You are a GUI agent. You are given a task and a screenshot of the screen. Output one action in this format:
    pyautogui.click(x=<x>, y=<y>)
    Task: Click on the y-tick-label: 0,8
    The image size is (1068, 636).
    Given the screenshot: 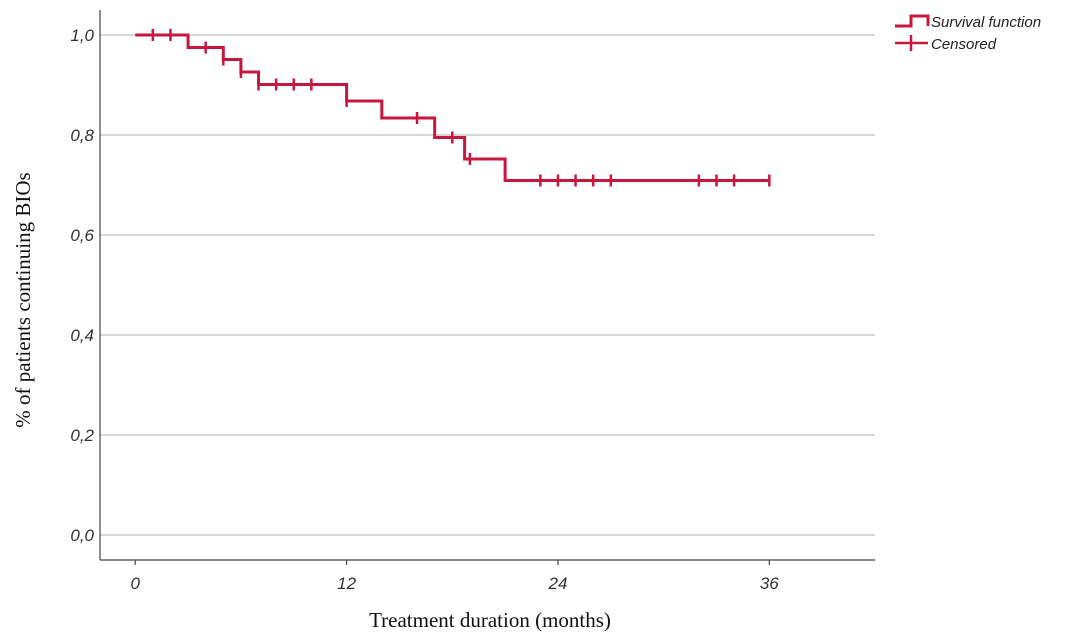 What is the action you would take?
    pyautogui.click(x=82, y=135)
    